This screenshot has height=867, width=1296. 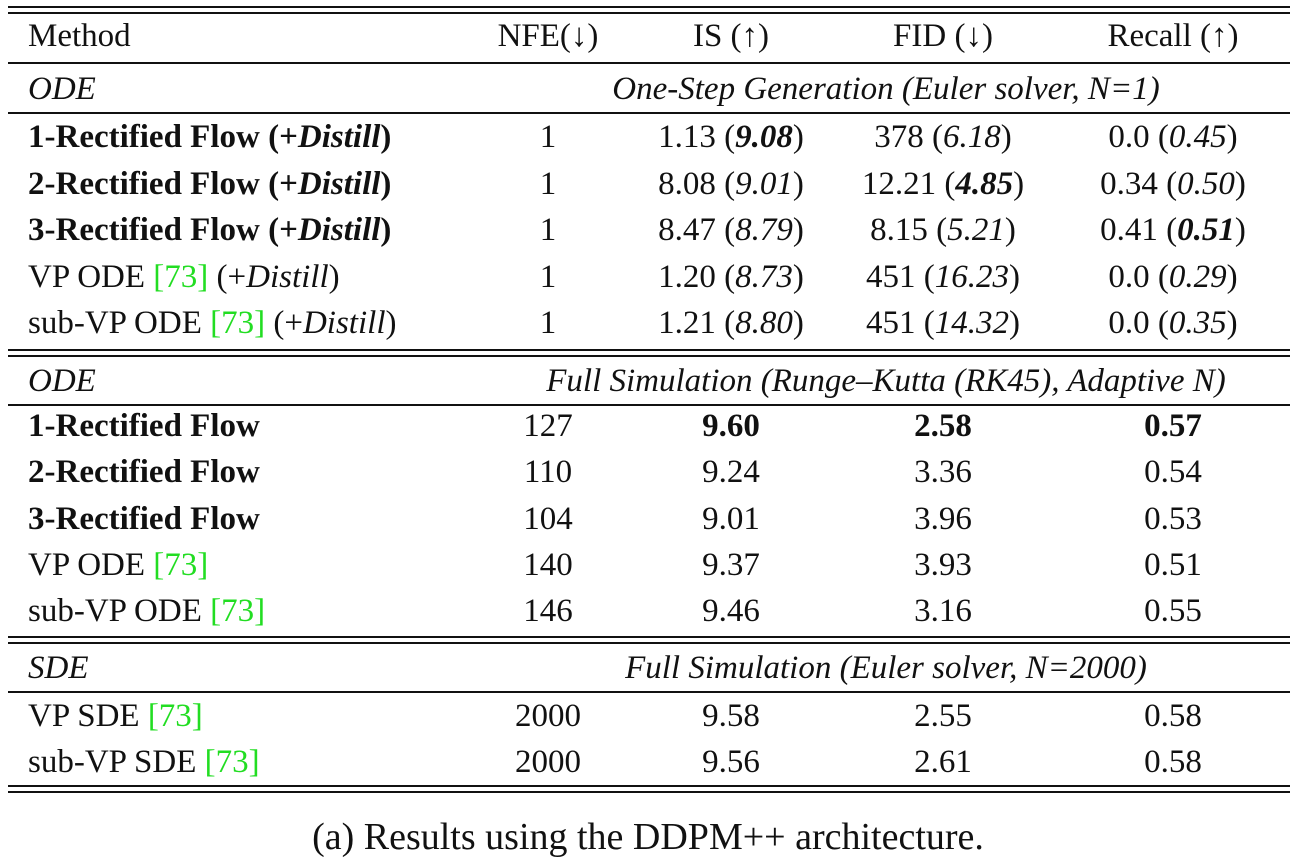 What do you see at coordinates (731, 716) in the screenshot?
I see `is-value: 9.58` at bounding box center [731, 716].